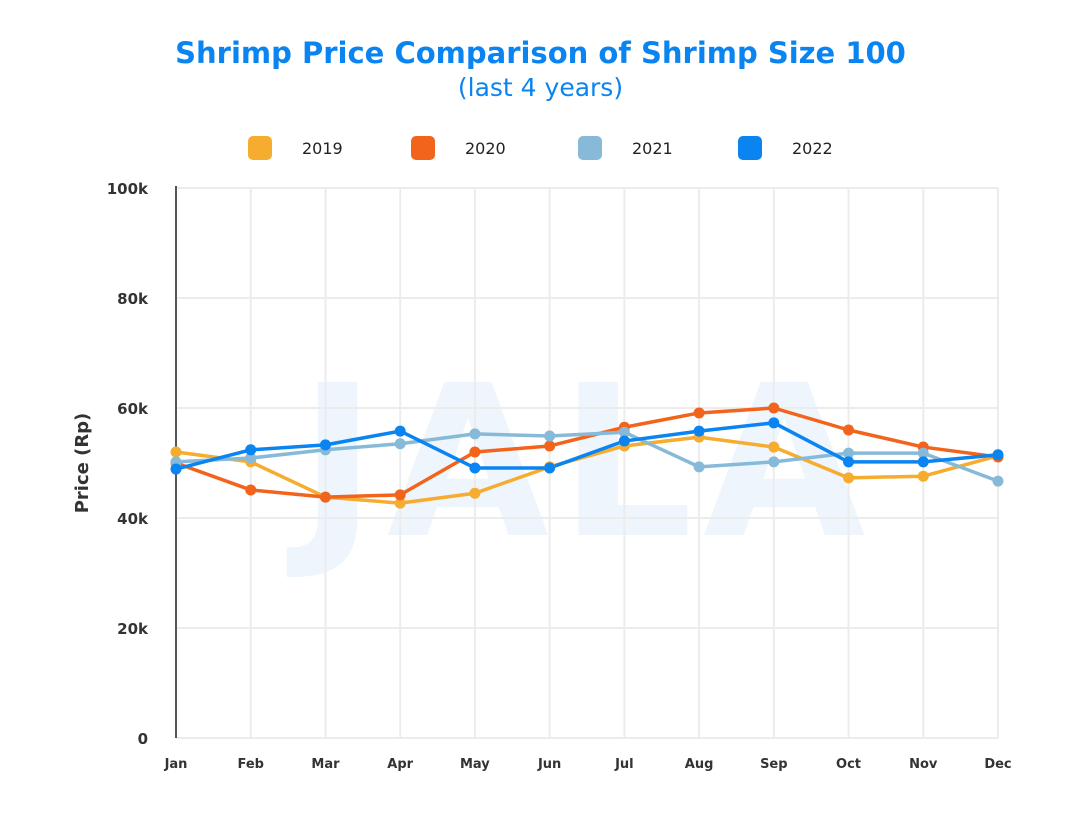  Describe the element at coordinates (699, 764) in the screenshot. I see `x-tick-label: Aug` at that location.